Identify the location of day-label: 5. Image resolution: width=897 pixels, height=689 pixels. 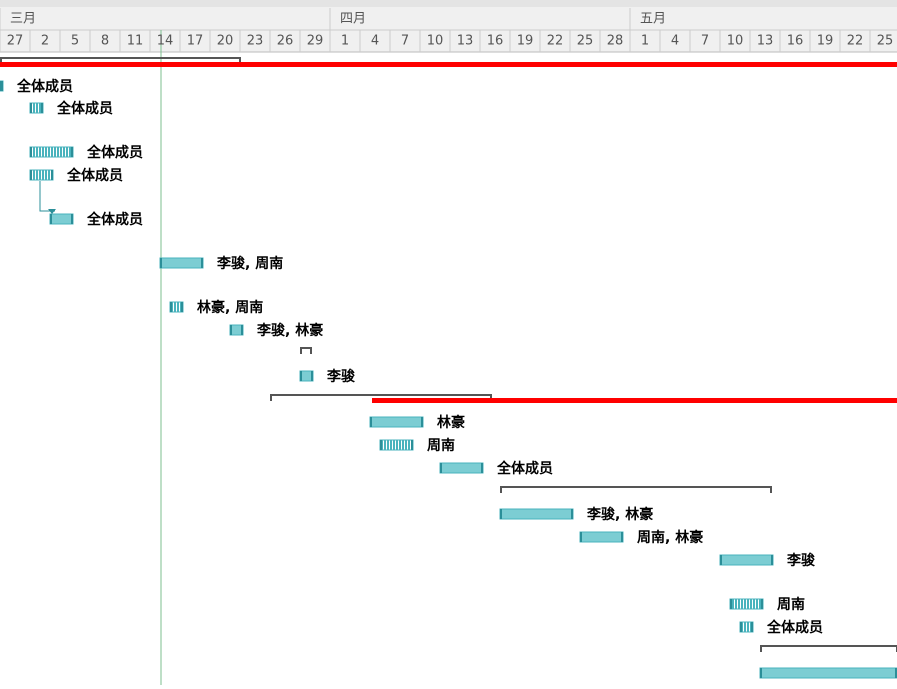
(75, 41).